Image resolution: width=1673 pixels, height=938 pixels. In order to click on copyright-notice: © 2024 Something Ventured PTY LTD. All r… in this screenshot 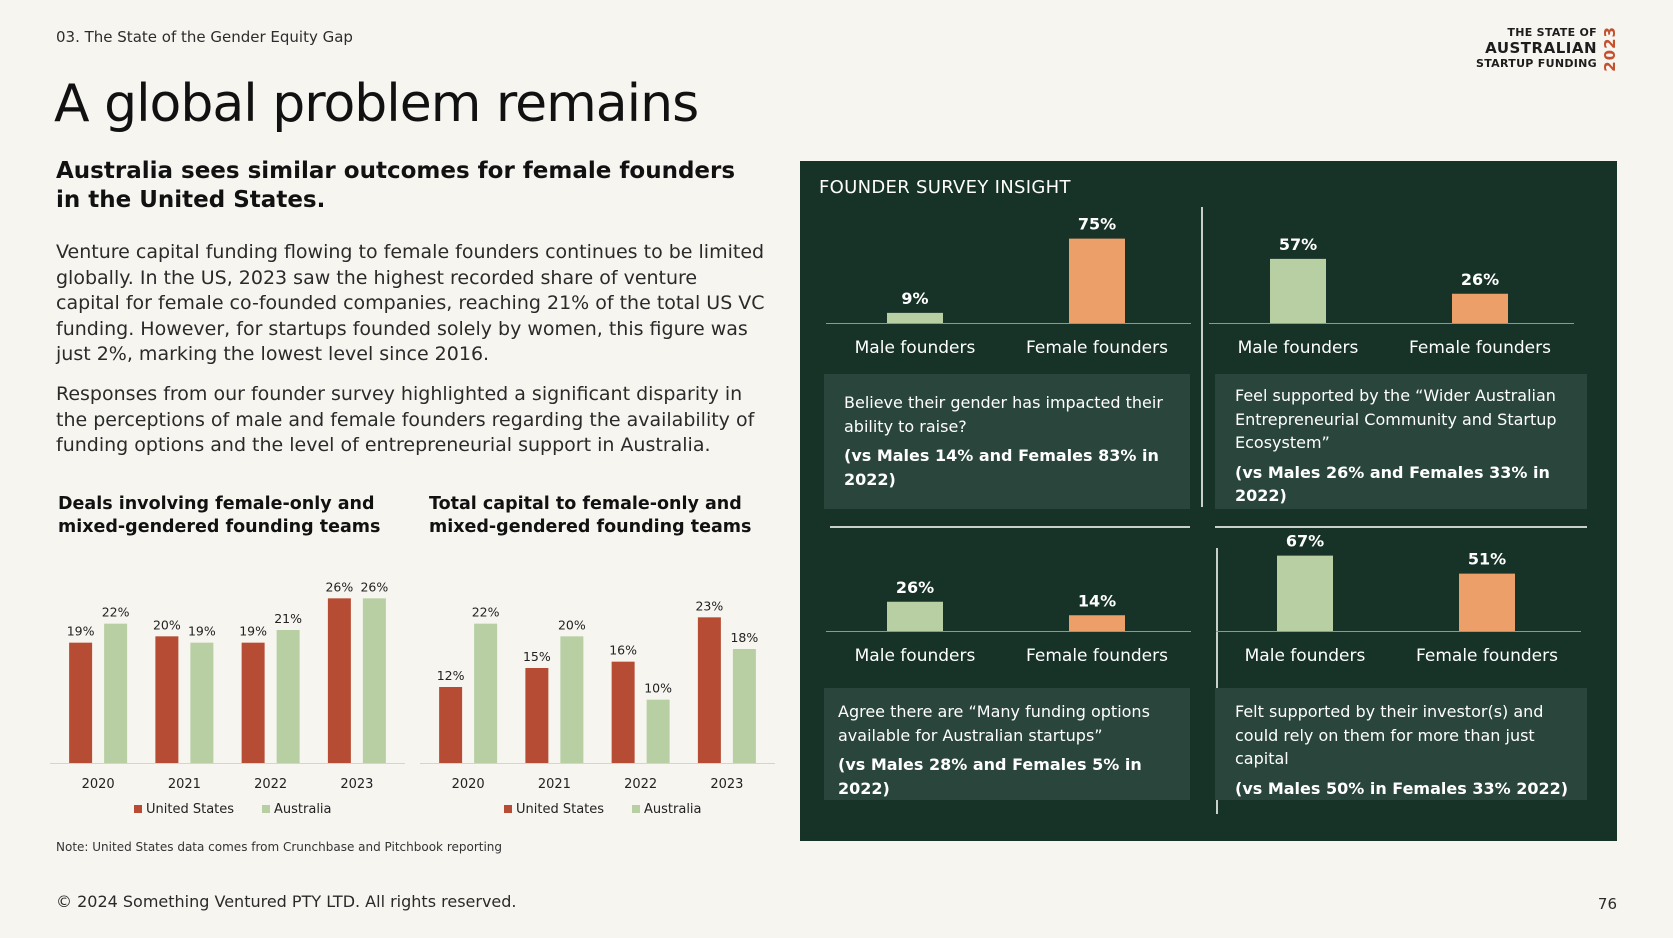, I will do `click(286, 901)`.